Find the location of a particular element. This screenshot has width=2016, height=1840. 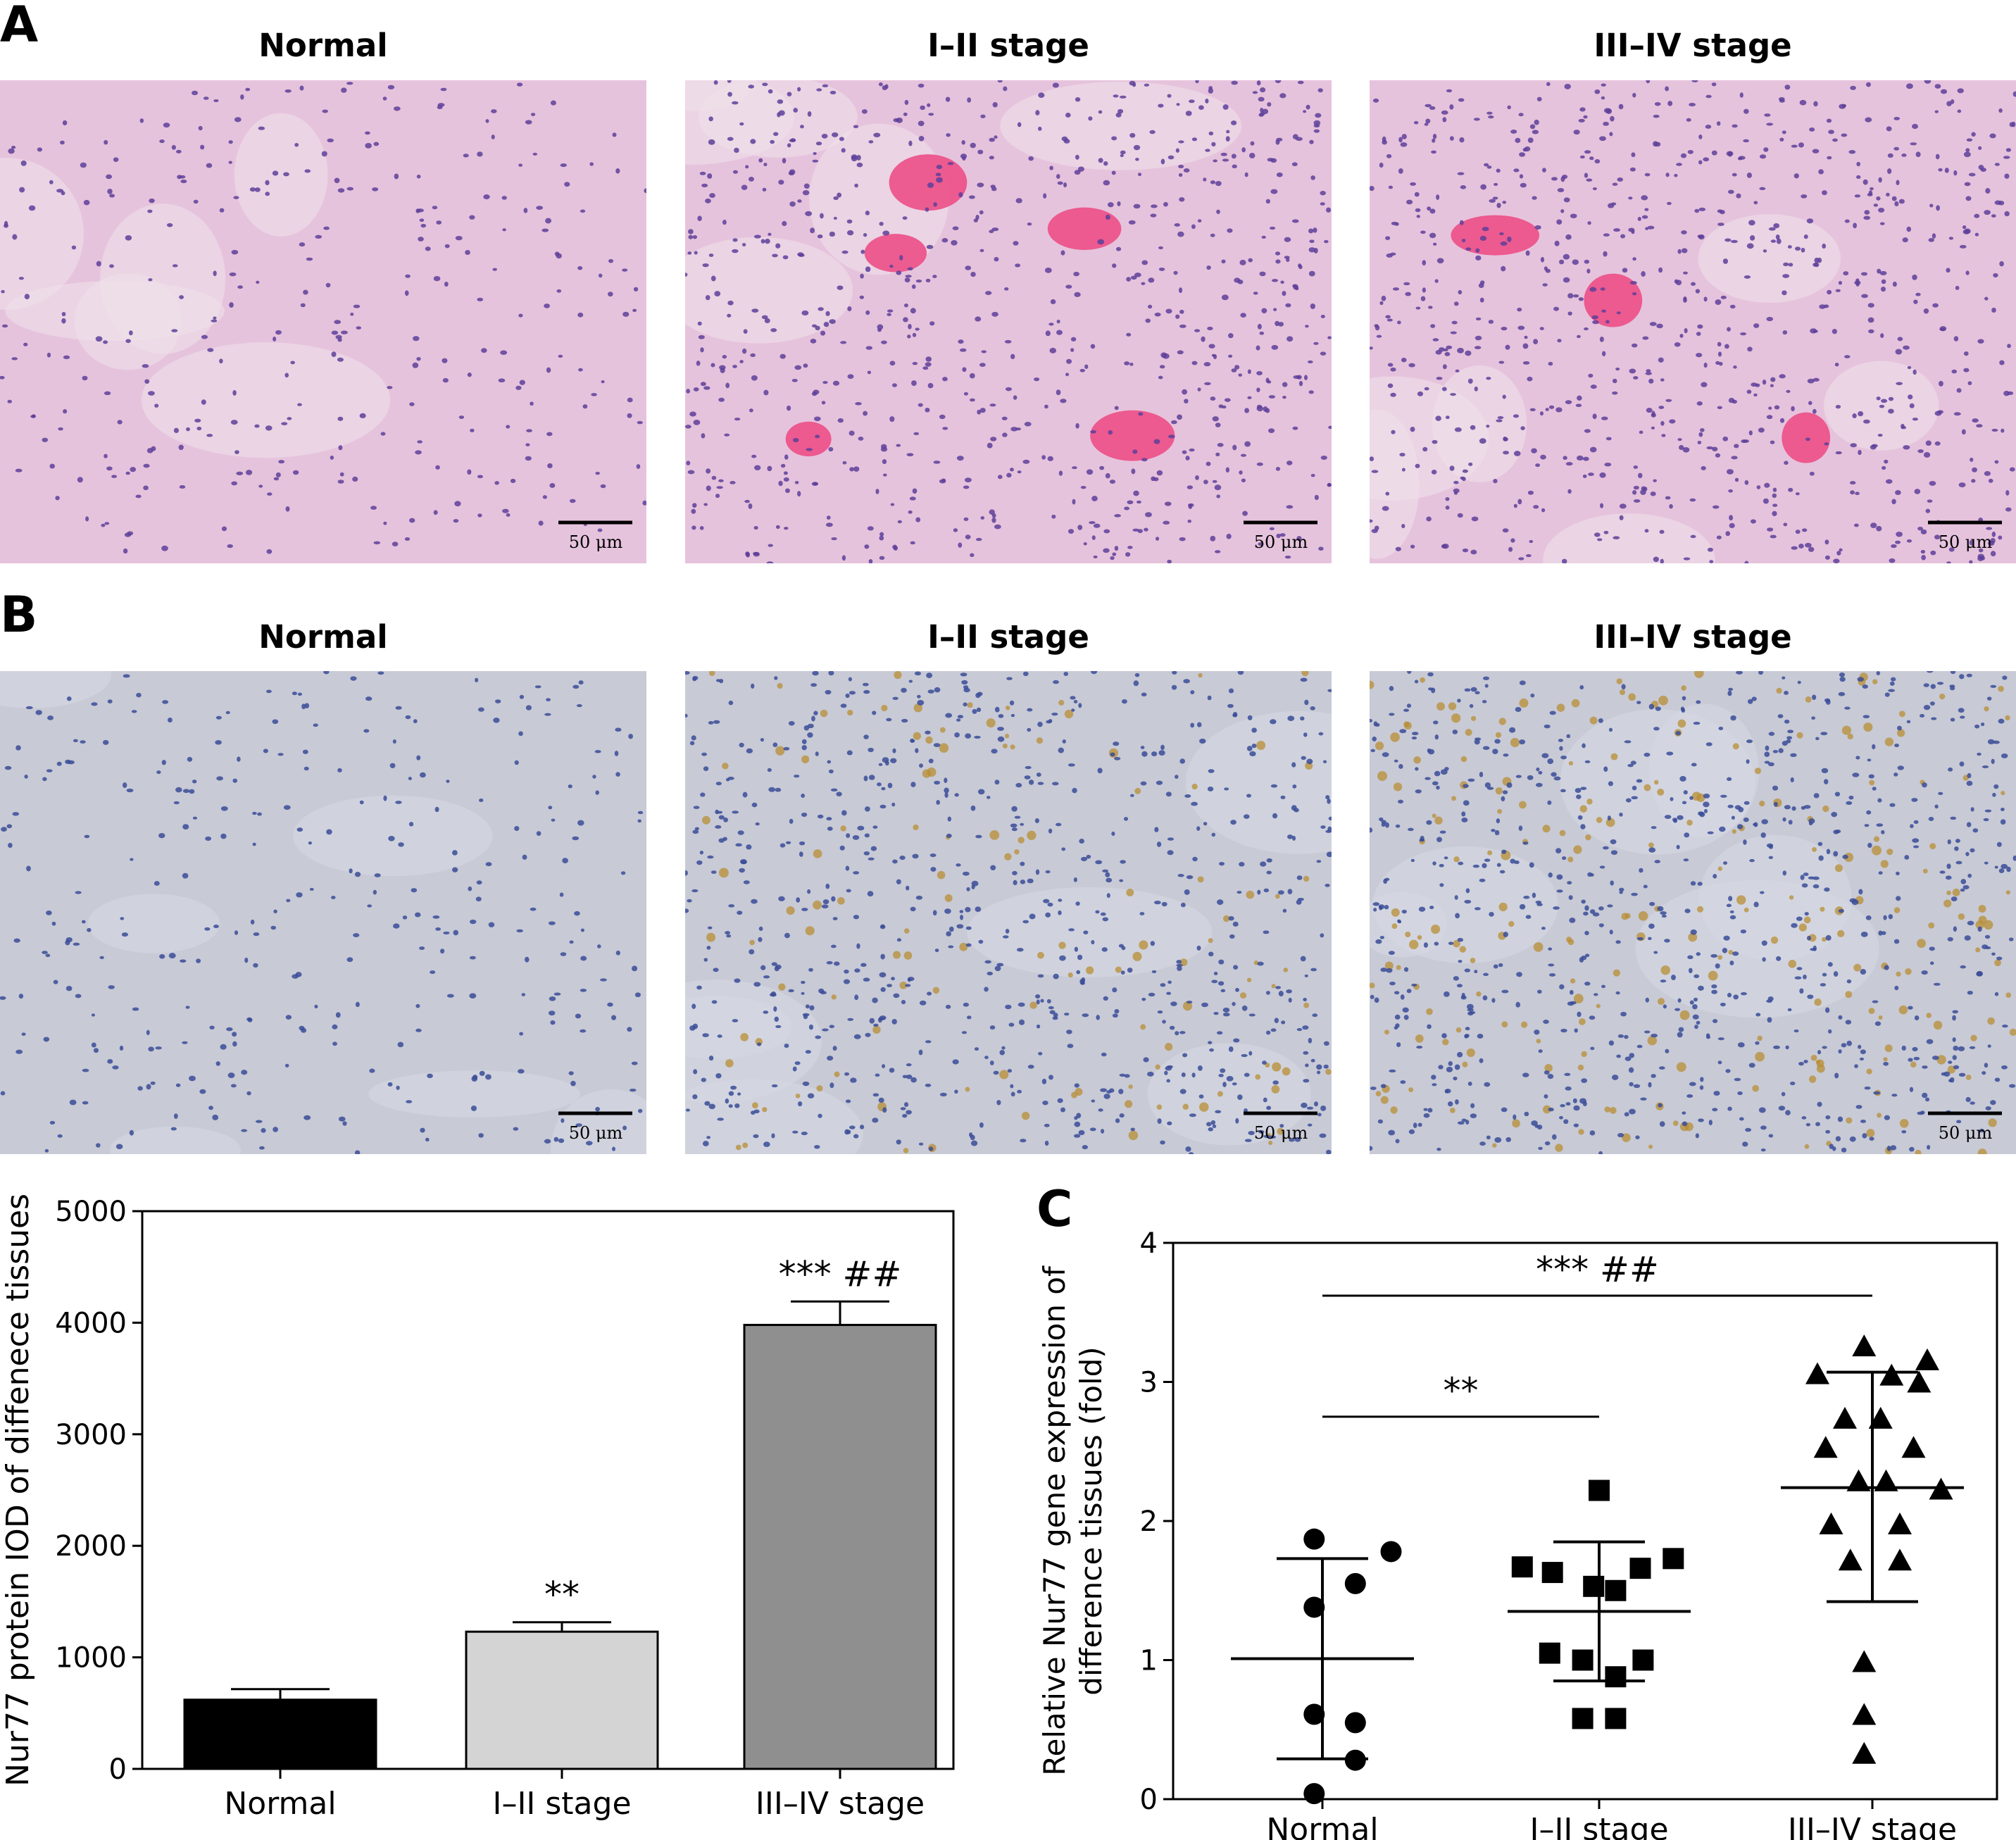

blood-vessel is located at coordinates (895, 254).